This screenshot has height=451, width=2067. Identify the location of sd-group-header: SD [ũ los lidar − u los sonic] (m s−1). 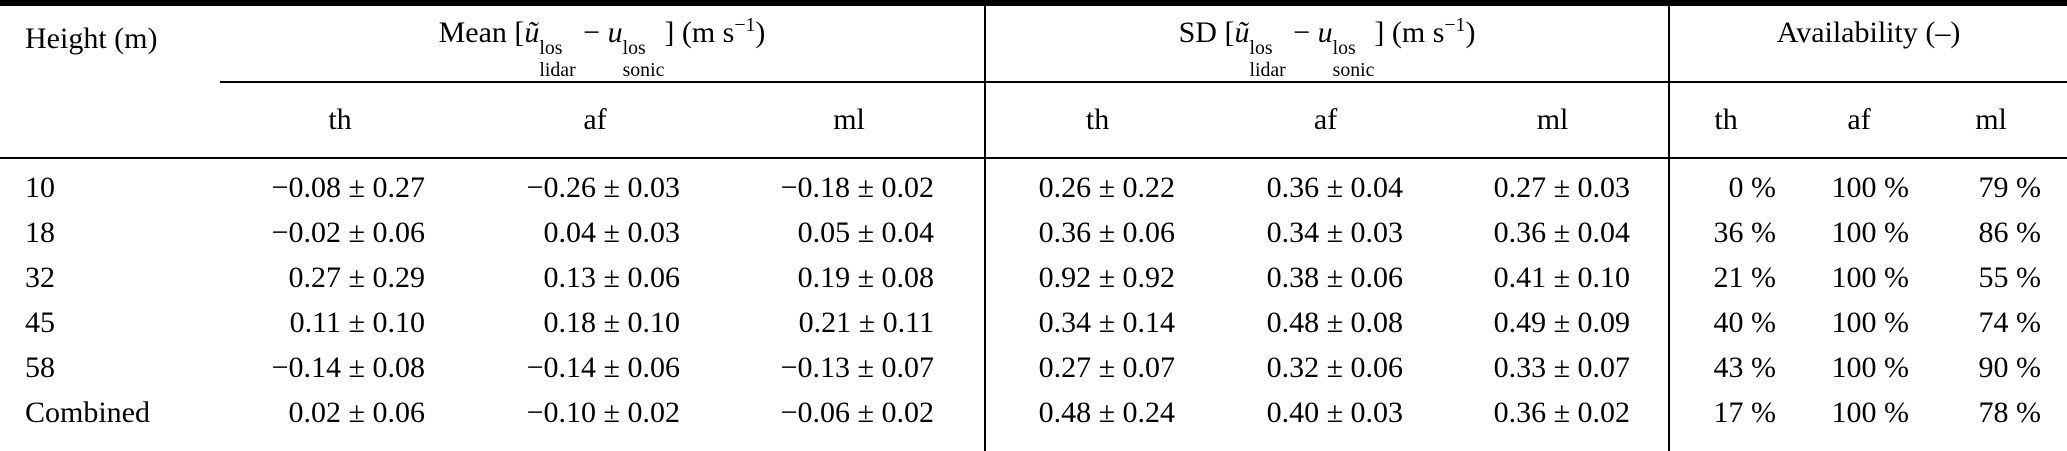
(1328, 43).